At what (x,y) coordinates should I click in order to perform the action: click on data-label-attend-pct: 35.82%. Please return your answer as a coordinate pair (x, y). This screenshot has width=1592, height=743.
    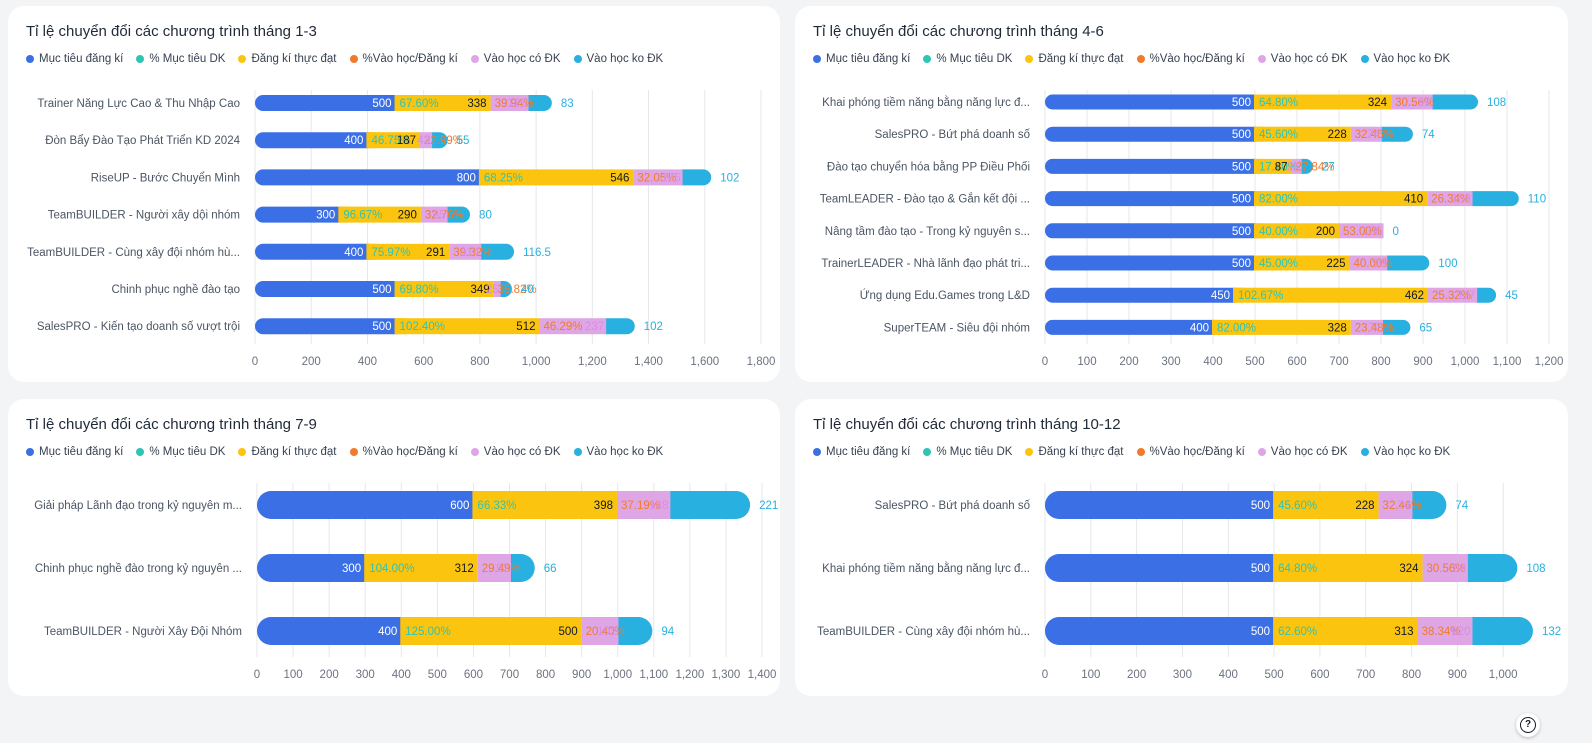
    Looking at the image, I should click on (517, 290).